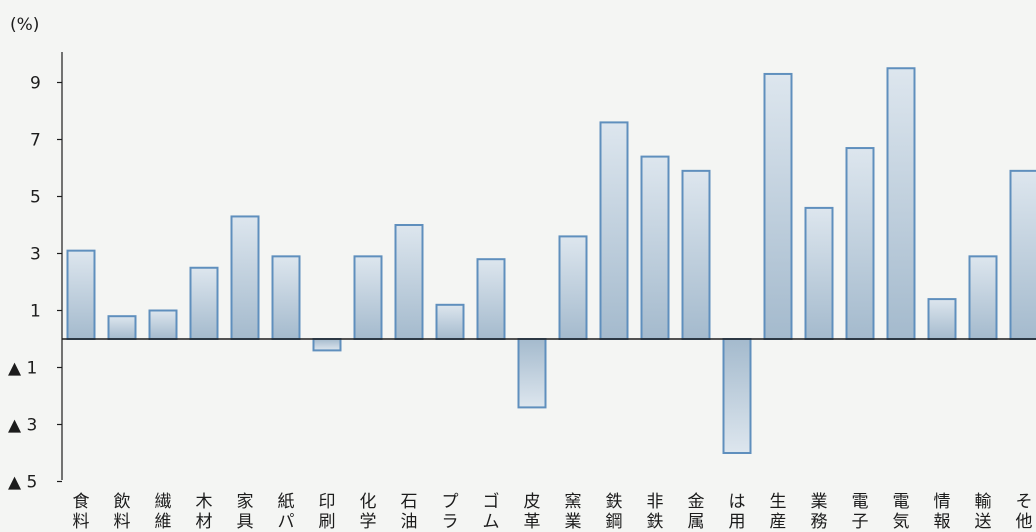  What do you see at coordinates (35, 198) in the screenshot?
I see `y-tick-label: 5` at bounding box center [35, 198].